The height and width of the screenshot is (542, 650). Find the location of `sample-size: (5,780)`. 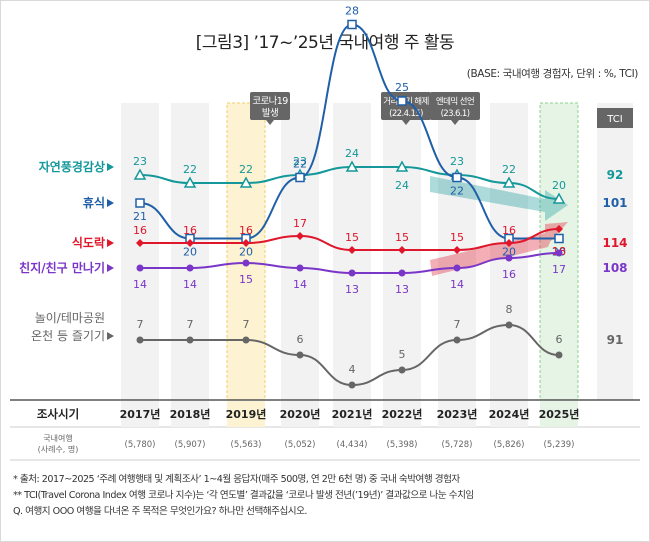

sample-size: (5,780) is located at coordinates (140, 445).